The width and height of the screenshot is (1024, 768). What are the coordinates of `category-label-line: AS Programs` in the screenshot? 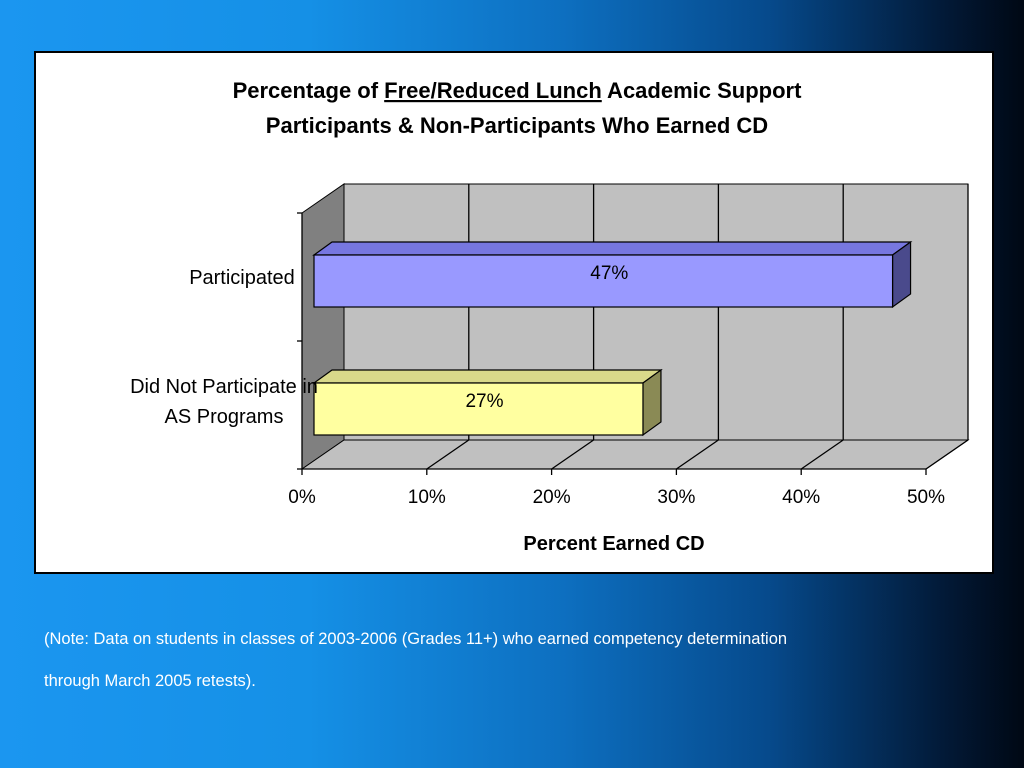 It's located at (224, 417).